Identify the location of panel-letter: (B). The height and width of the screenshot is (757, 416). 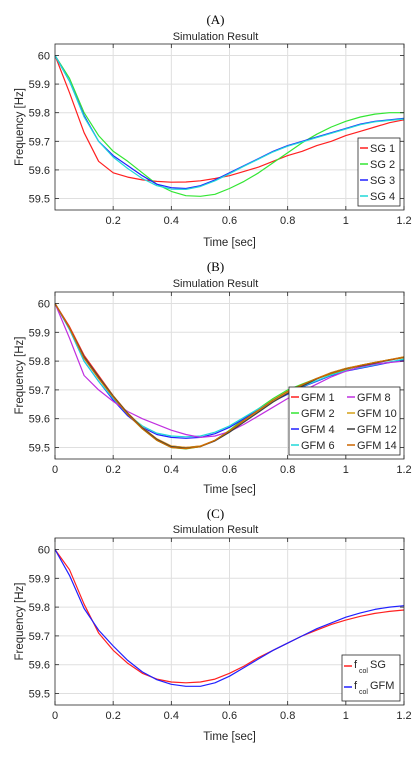
(215, 266).